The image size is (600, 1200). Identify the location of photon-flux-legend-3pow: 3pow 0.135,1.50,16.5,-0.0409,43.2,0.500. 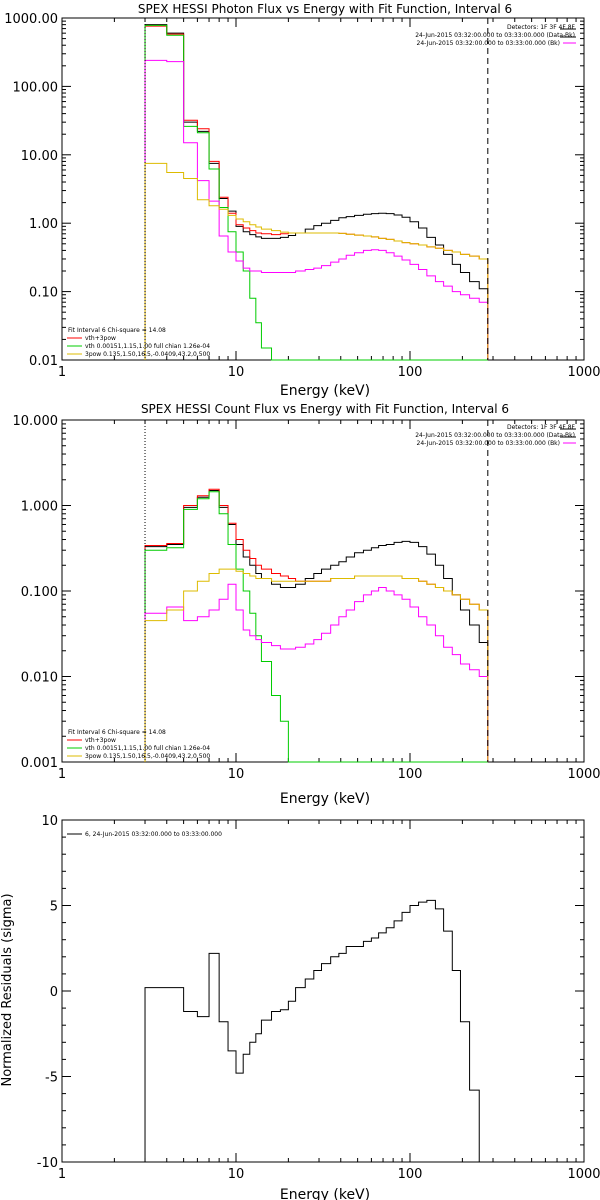
(147, 354).